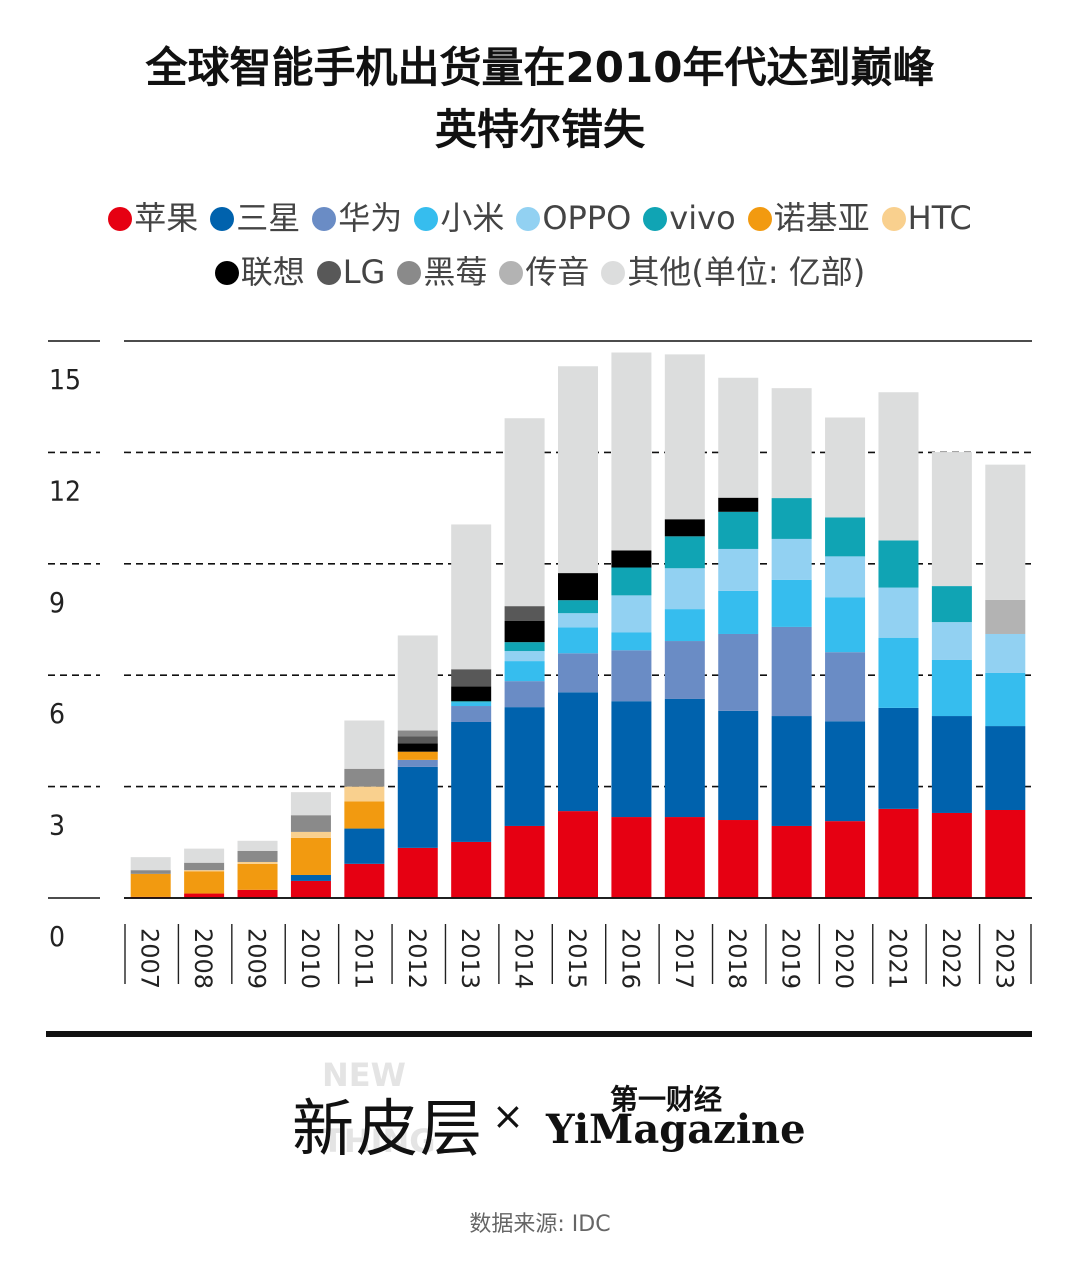 This screenshot has width=1080, height=1271. I want to click on x-tick-label: 2010, so click(310, 958).